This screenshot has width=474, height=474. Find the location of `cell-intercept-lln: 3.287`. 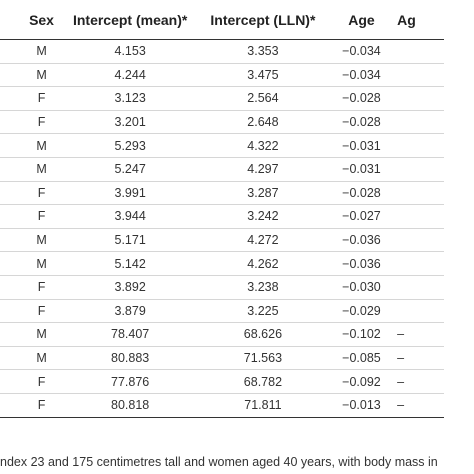

cell-intercept-lln: 3.287 is located at coordinates (263, 193).